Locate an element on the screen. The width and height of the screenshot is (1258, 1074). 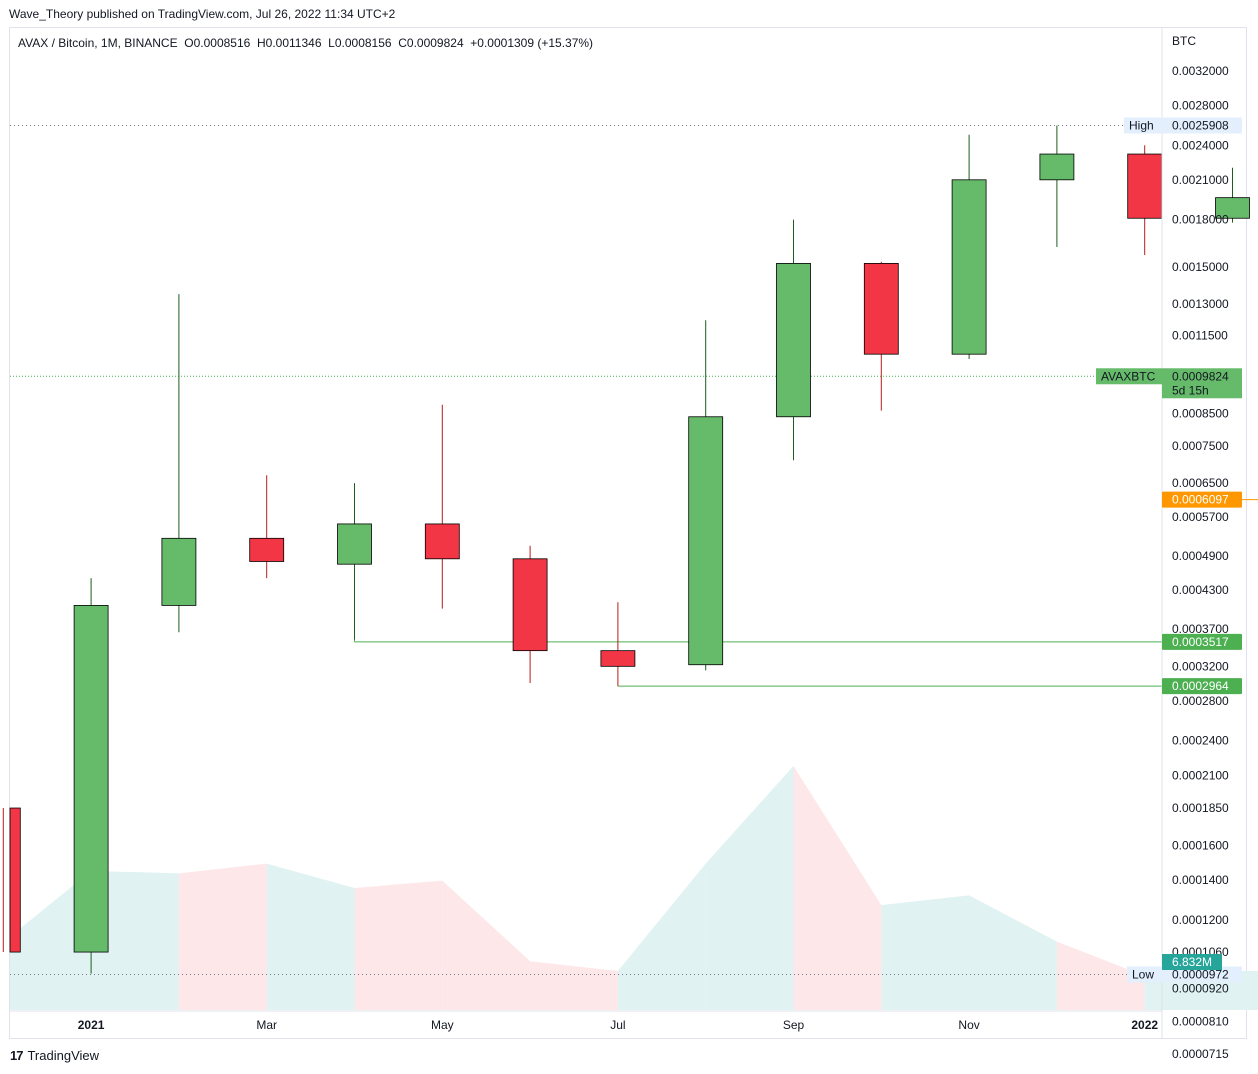
level-tag-0-bg is located at coordinates (1202, 499).